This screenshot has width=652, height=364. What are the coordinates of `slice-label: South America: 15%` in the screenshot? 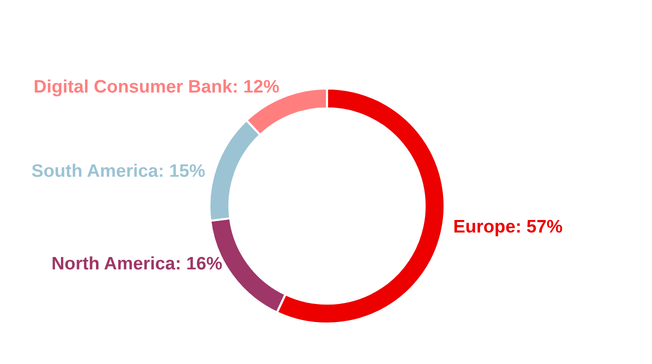 It's located at (118, 170).